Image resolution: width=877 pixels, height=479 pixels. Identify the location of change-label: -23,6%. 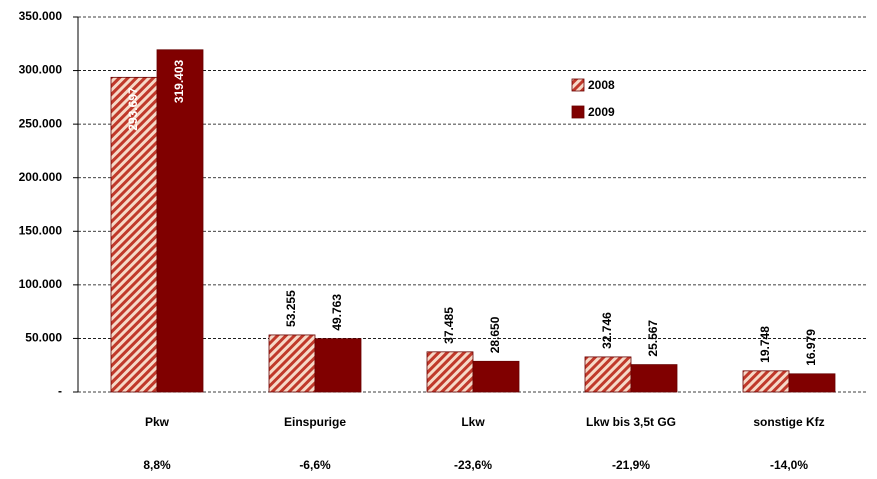
(473, 465).